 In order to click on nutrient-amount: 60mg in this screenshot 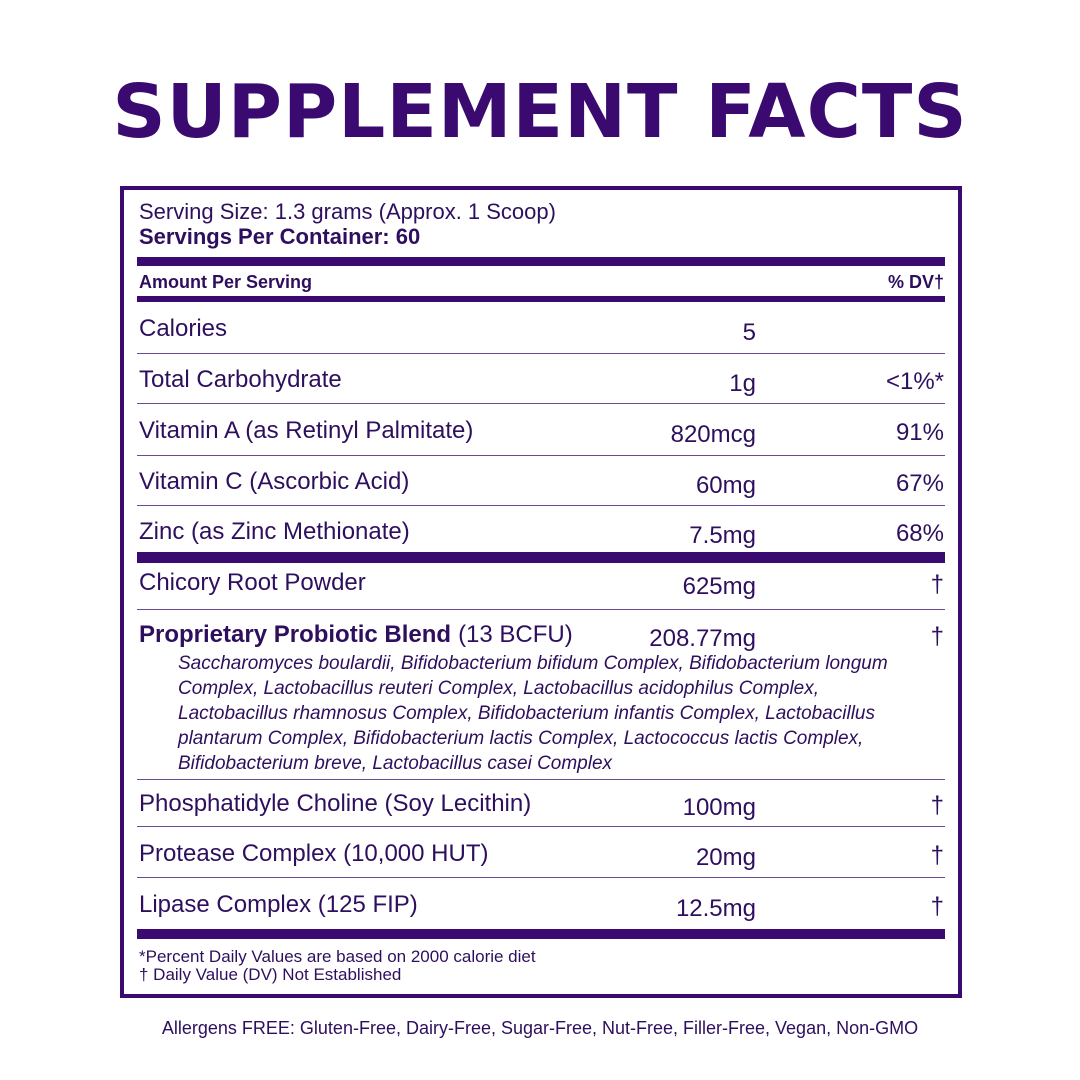, I will do `click(725, 485)`.